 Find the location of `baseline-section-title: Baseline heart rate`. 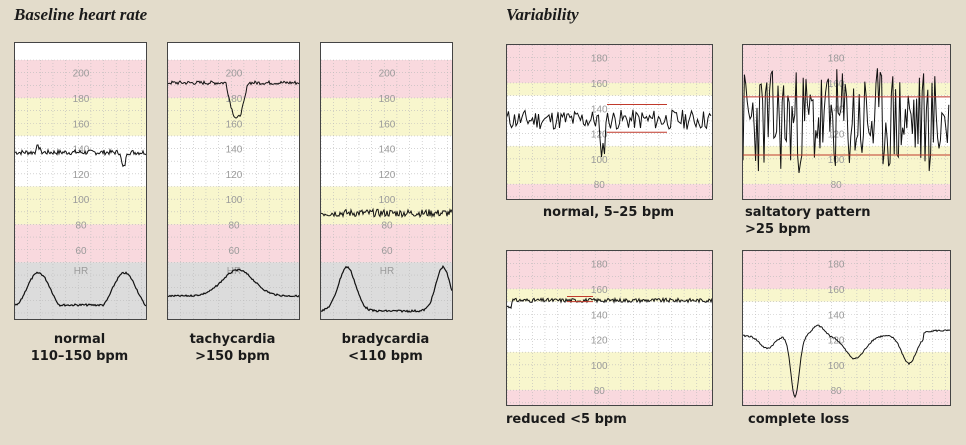

baseline-section-title: Baseline heart rate is located at coordinates (81, 14).